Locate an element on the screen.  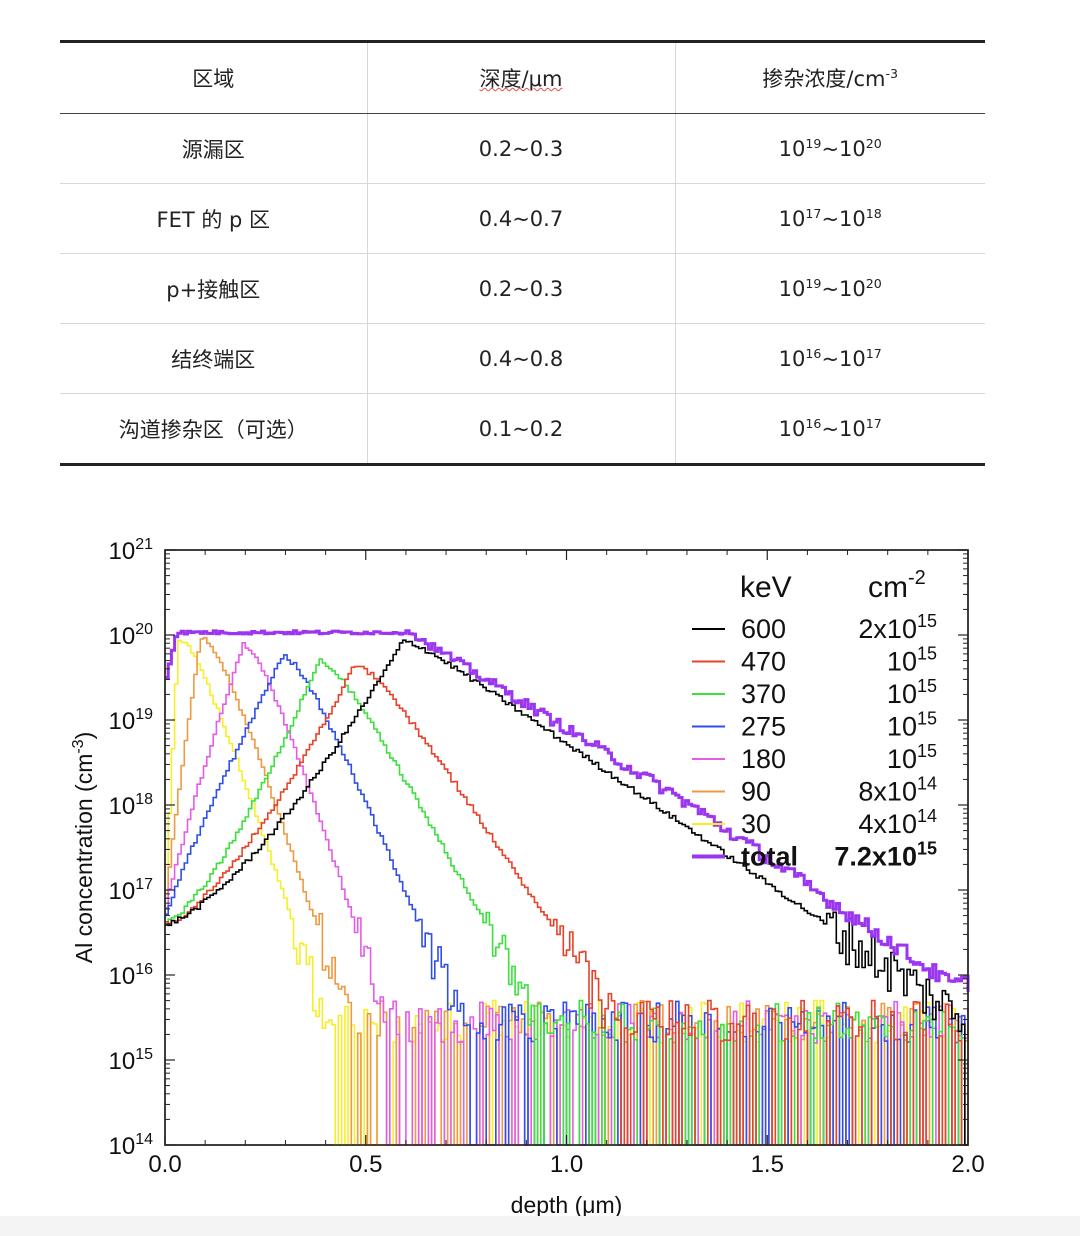
x-tick-label: 1.5 is located at coordinates (767, 1164).